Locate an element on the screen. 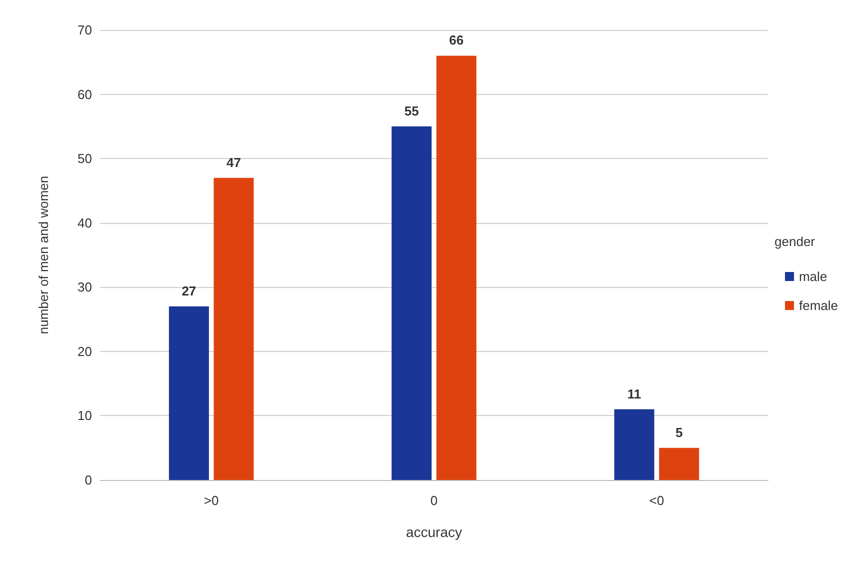  data-label: 47 is located at coordinates (233, 162).